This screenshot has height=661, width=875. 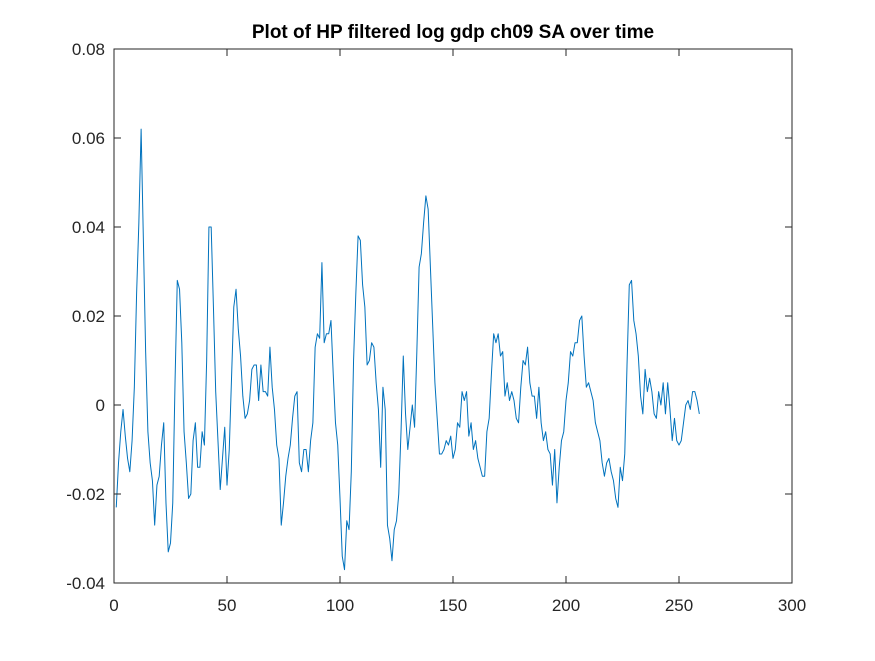 What do you see at coordinates (88, 316) in the screenshot?
I see `y-tick-label: 0.02` at bounding box center [88, 316].